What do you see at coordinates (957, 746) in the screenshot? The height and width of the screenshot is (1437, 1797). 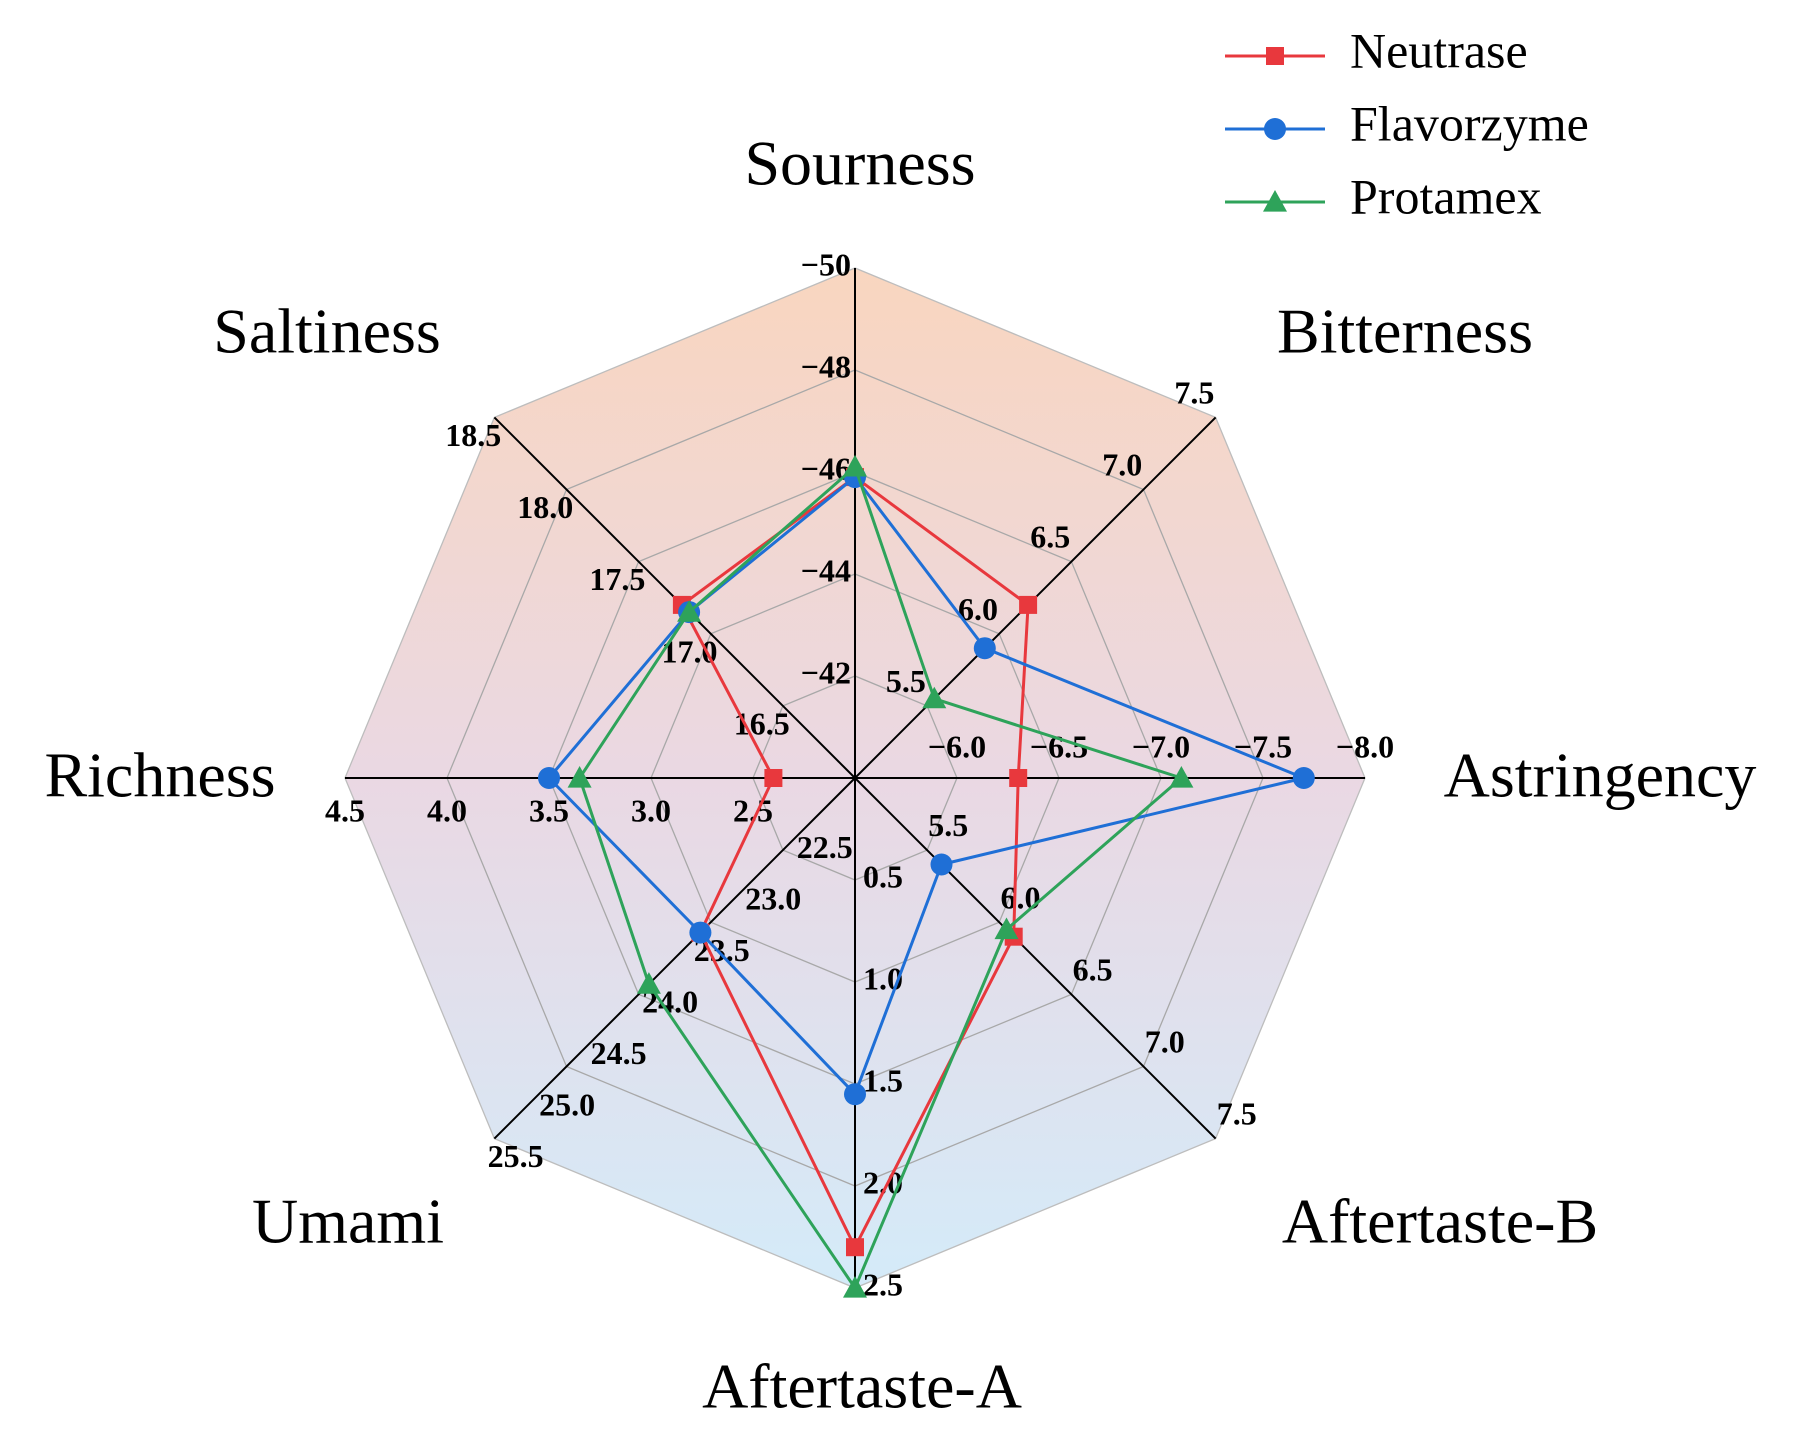 I see `tick-label-astringency: −6.0` at bounding box center [957, 746].